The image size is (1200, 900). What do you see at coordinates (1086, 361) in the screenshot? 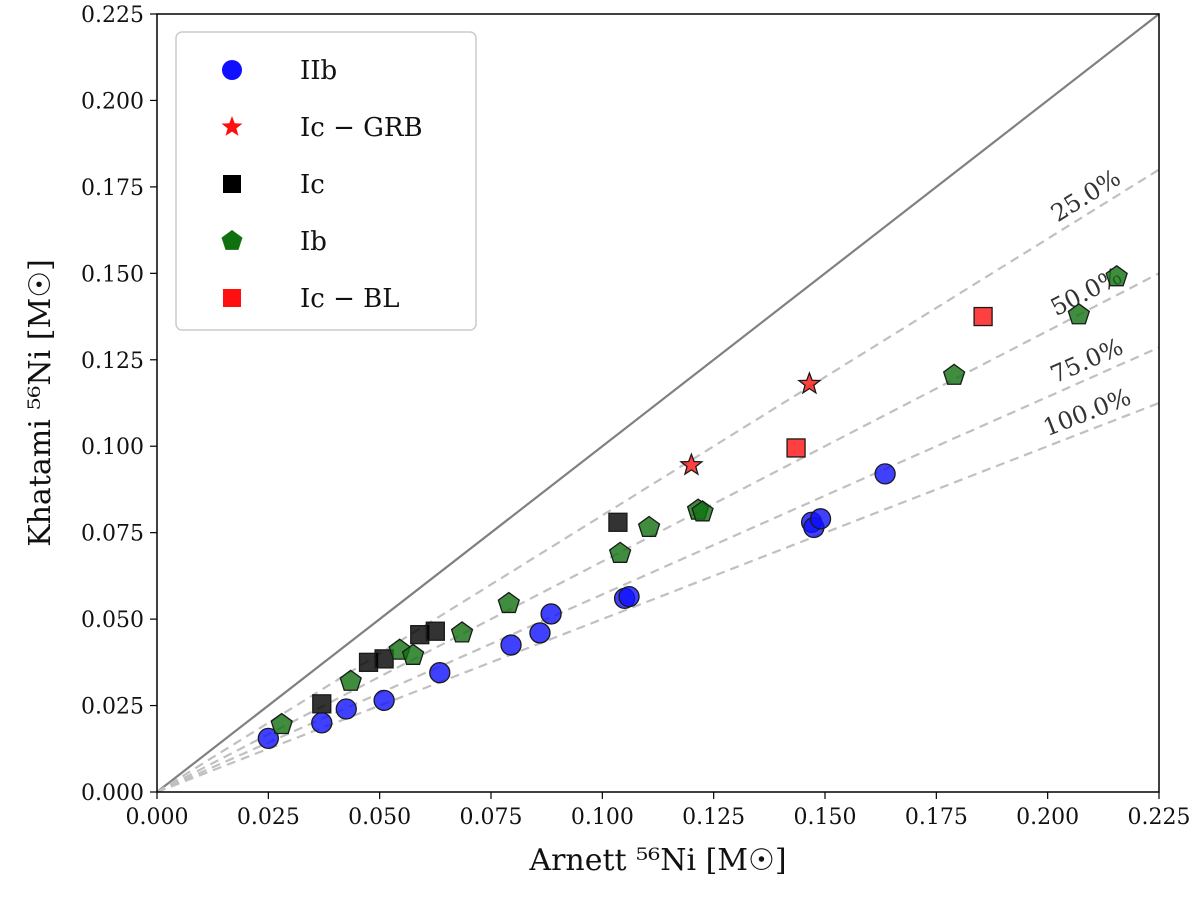
I see `reference-line-label: 75.0%` at bounding box center [1086, 361].